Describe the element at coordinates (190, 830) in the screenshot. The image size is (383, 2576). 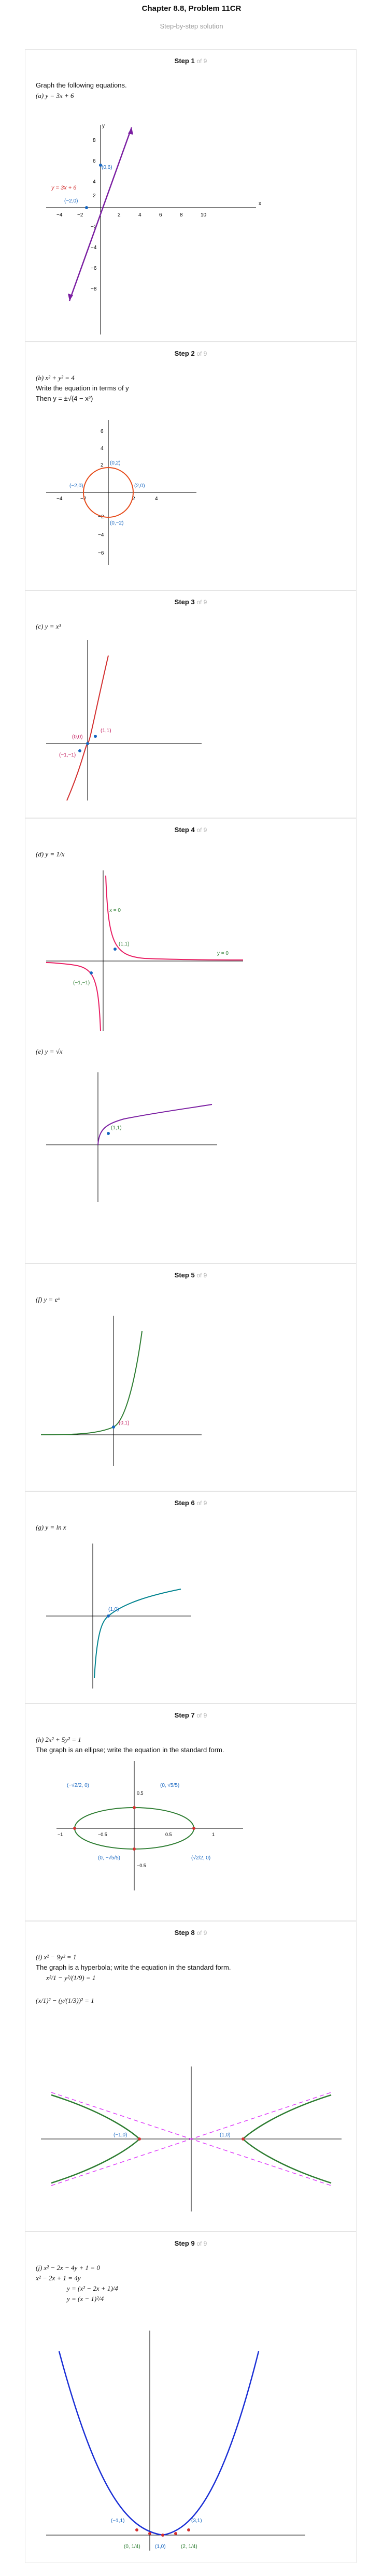
I see `step-heading: Step 4 of 9` at that location.